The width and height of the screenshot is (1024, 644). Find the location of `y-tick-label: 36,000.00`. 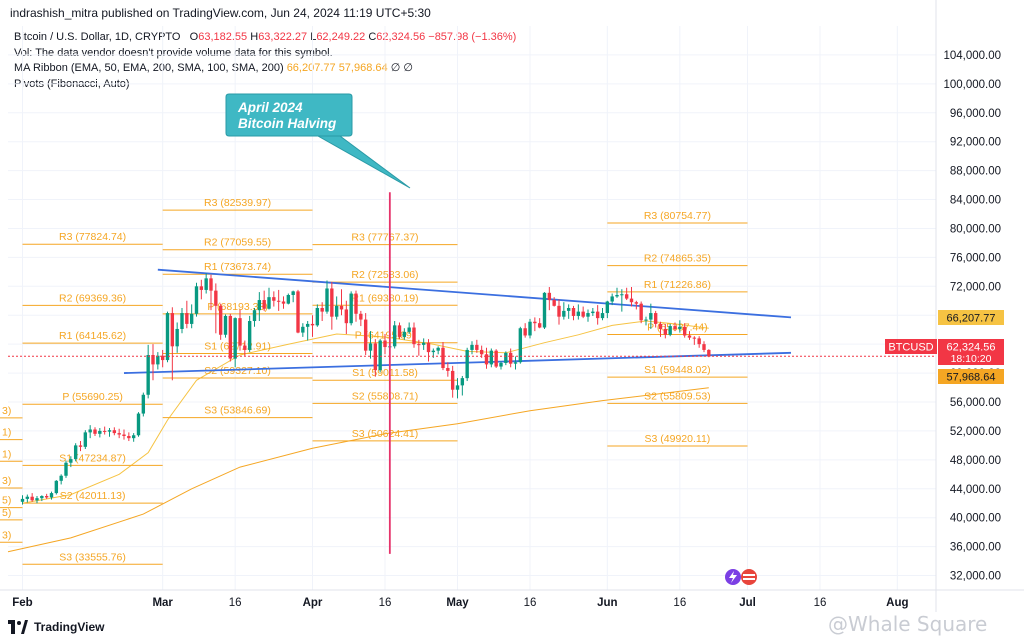

y-tick-label: 36,000.00 is located at coordinates (975, 548).